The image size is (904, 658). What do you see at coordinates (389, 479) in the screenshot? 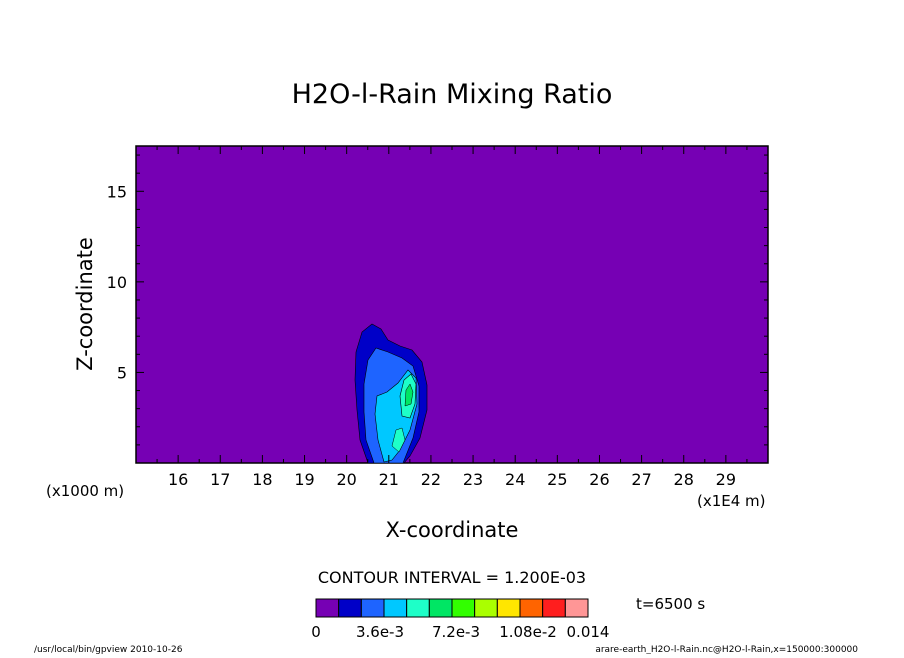
I see `x-tick-label: 21` at bounding box center [389, 479].